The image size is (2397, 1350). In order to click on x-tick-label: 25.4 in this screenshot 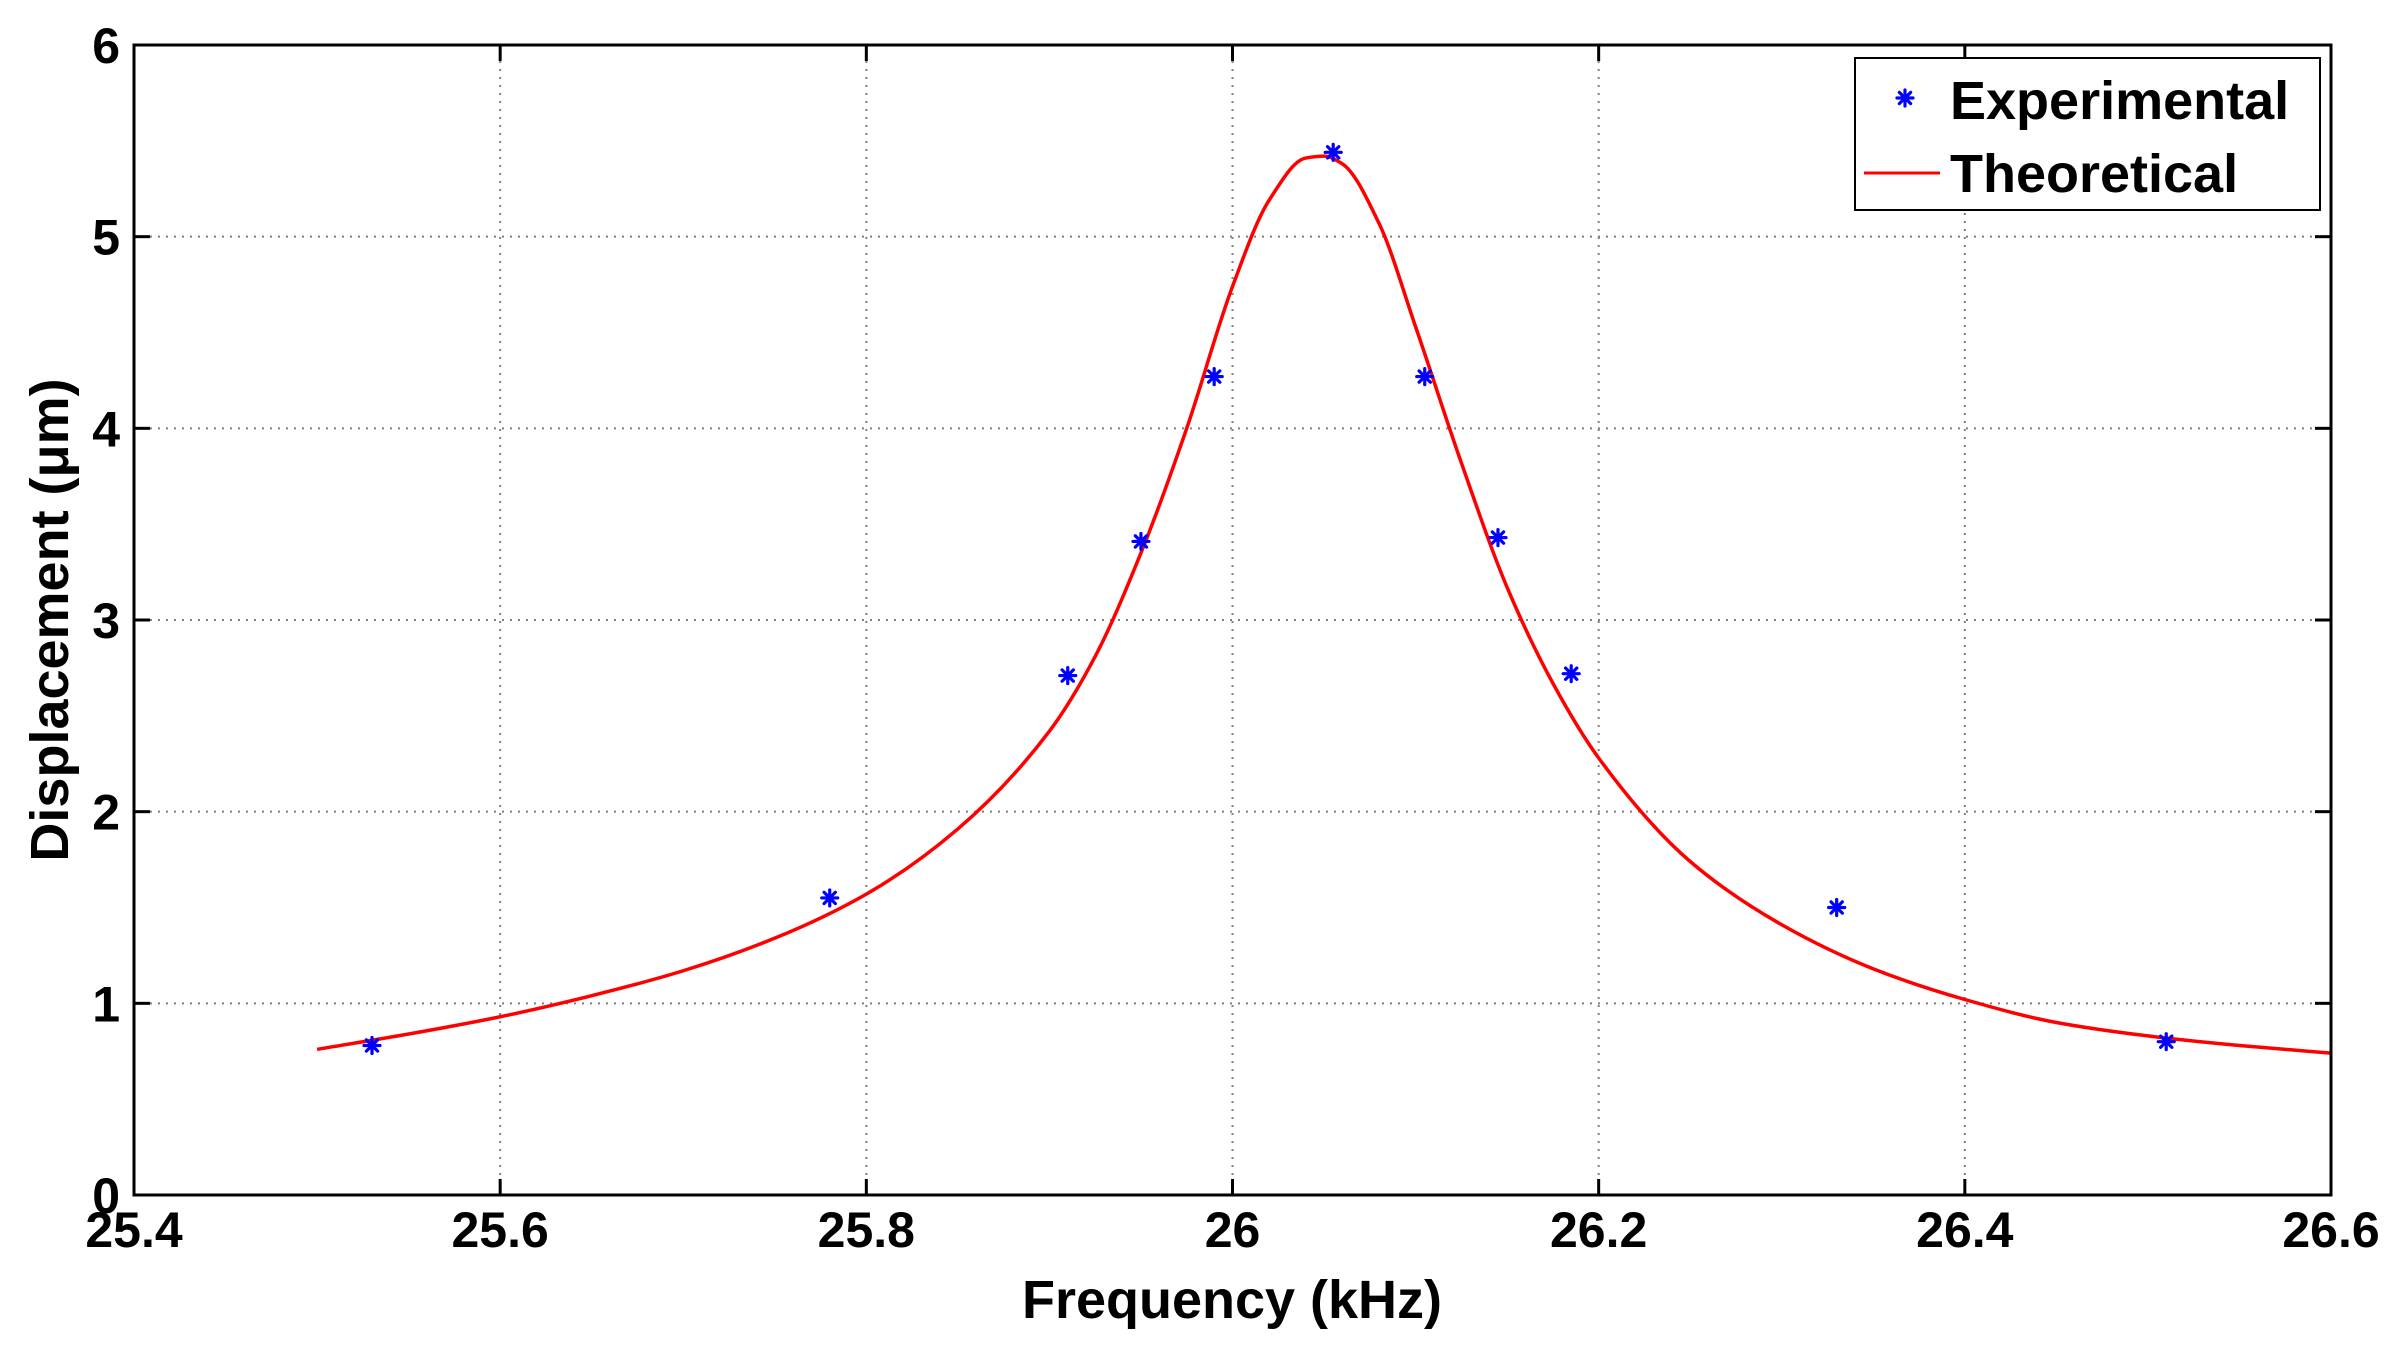, I will do `click(134, 1230)`.